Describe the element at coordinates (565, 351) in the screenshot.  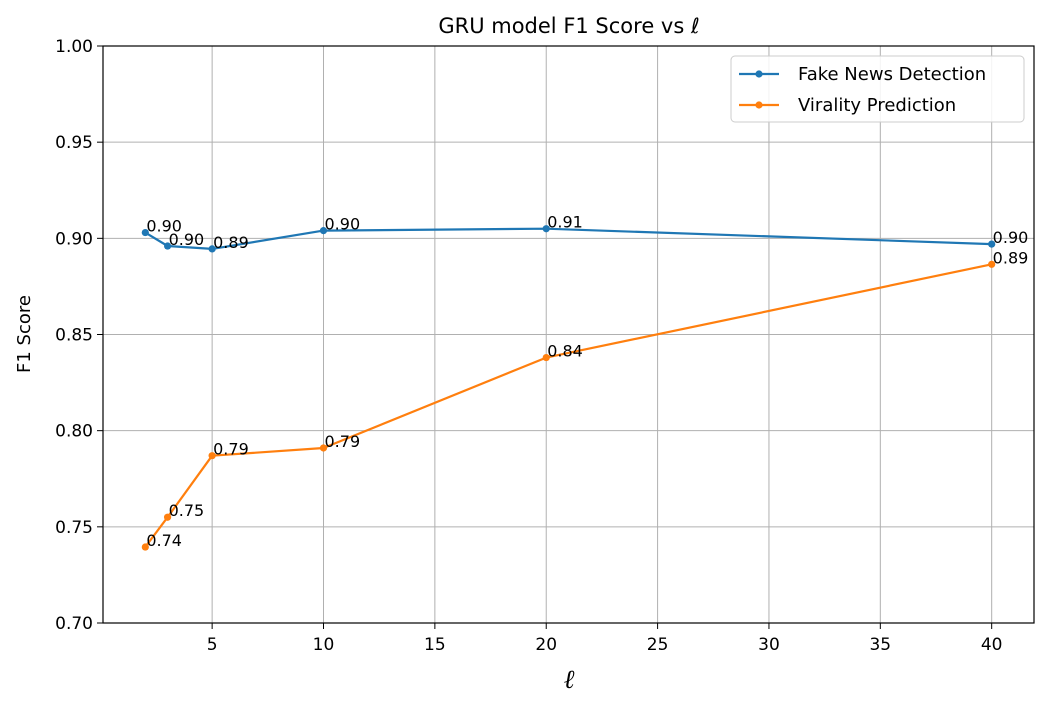
I see `data-label: 0.84` at that location.